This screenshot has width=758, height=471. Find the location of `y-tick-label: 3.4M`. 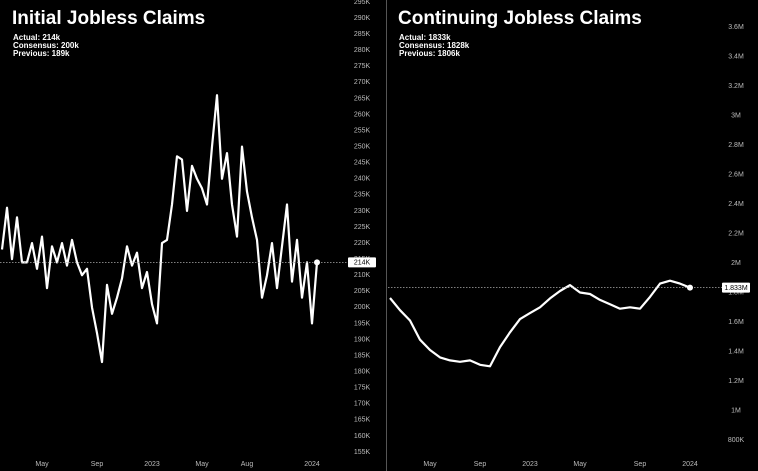

y-tick-label: 3.4M is located at coordinates (736, 56).